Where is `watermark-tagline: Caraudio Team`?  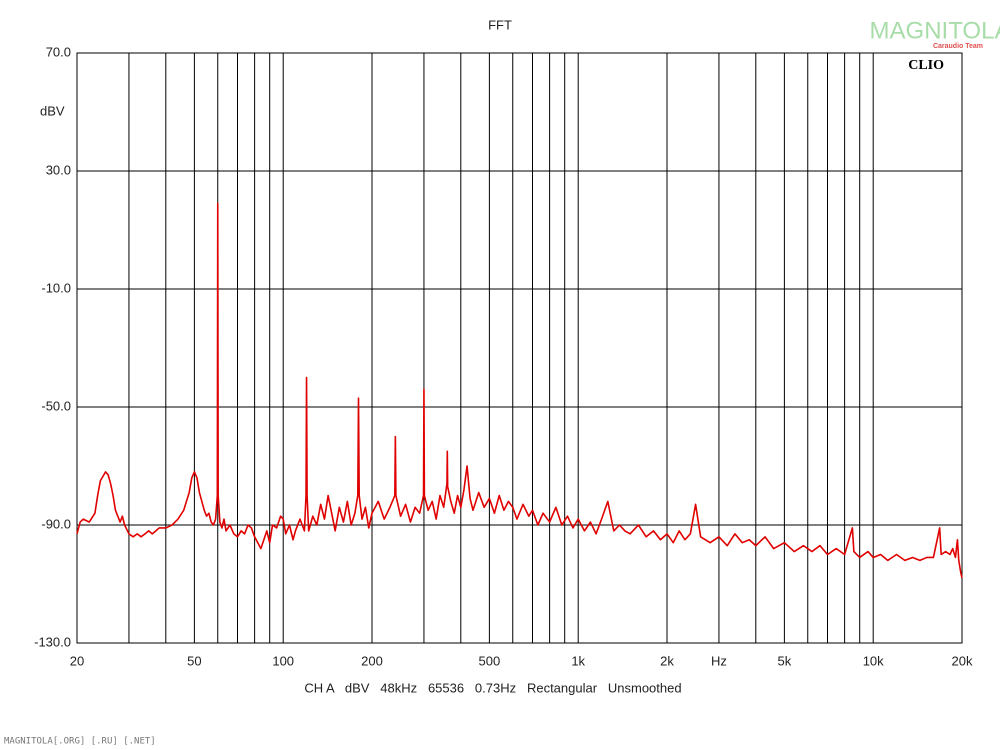
watermark-tagline: Caraudio Team is located at coordinates (958, 46).